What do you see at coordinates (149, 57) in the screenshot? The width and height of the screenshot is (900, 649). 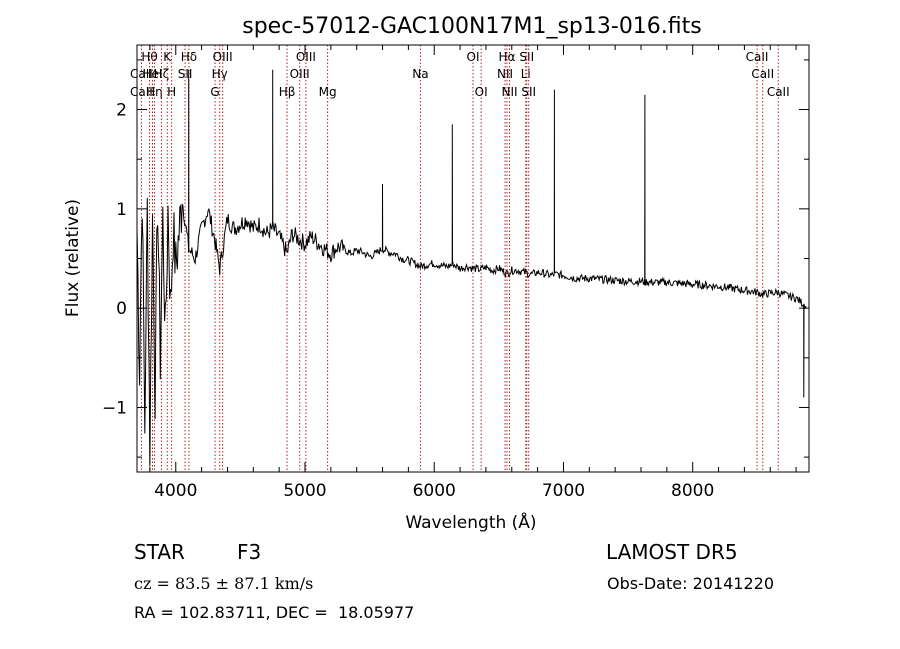 I see `line-marker-label: Hθ` at bounding box center [149, 57].